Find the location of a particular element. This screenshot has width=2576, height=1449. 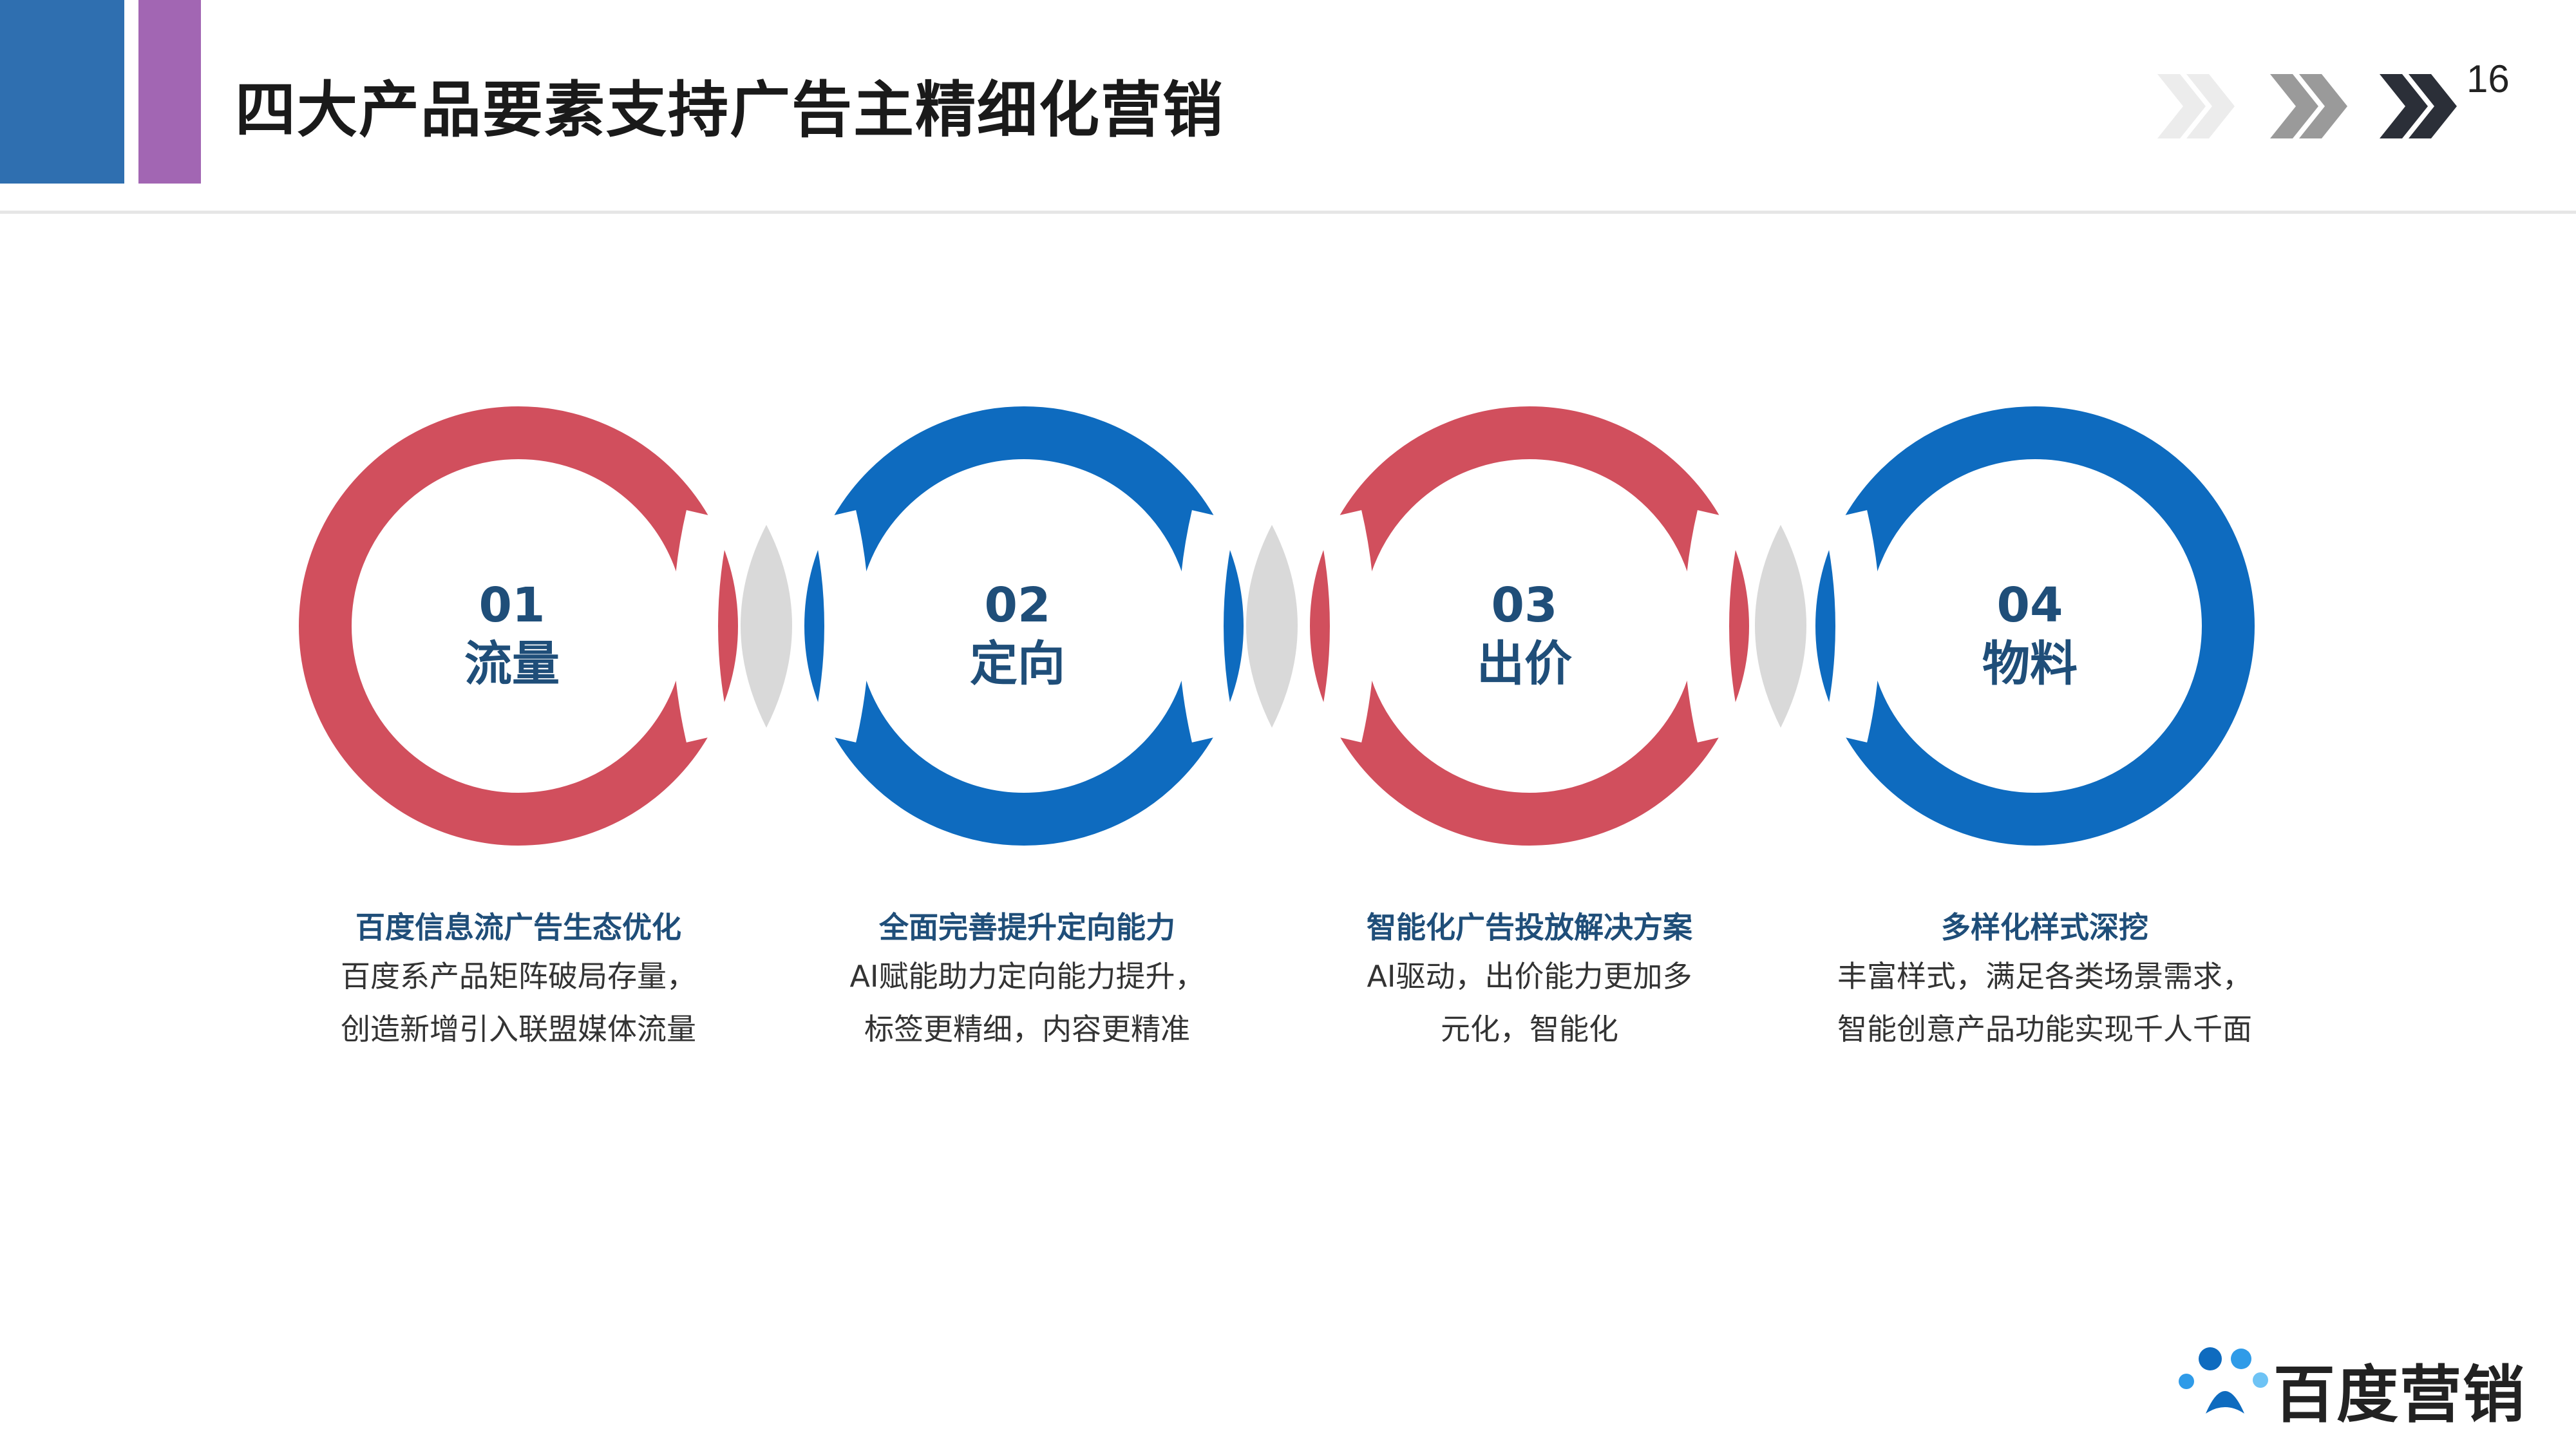

element-description-04: 多样化样式深挖 丰富样式，满足各类场景需求， 智能创意产品功能实现千人千面 is located at coordinates (2045, 980).